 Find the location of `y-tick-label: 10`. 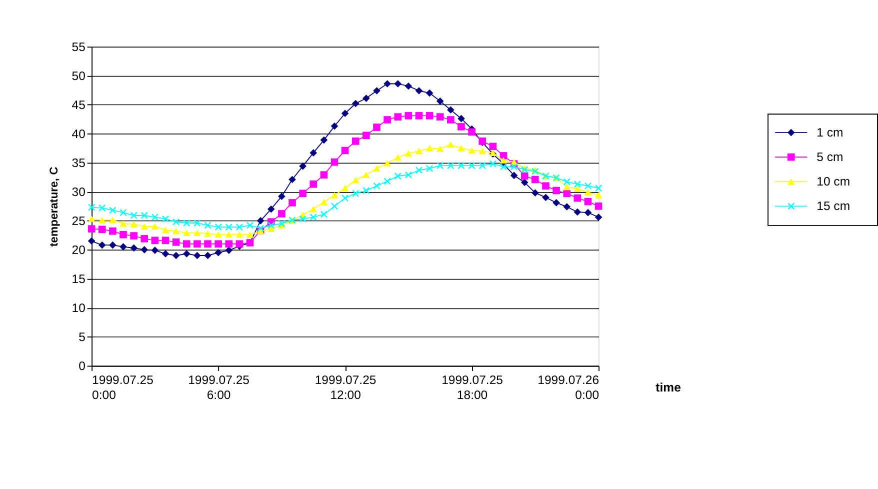

y-tick-label: 10 is located at coordinates (79, 307).